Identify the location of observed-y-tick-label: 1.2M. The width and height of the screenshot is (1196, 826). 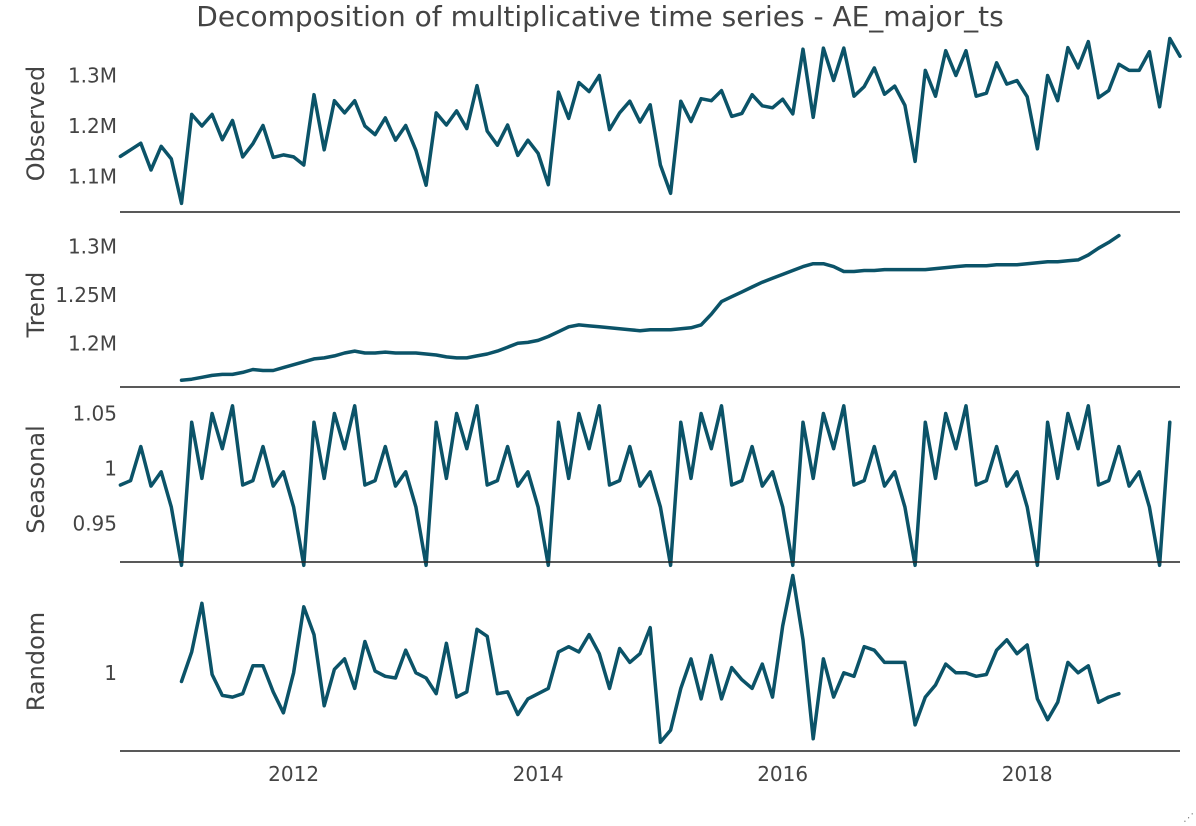
(92, 126).